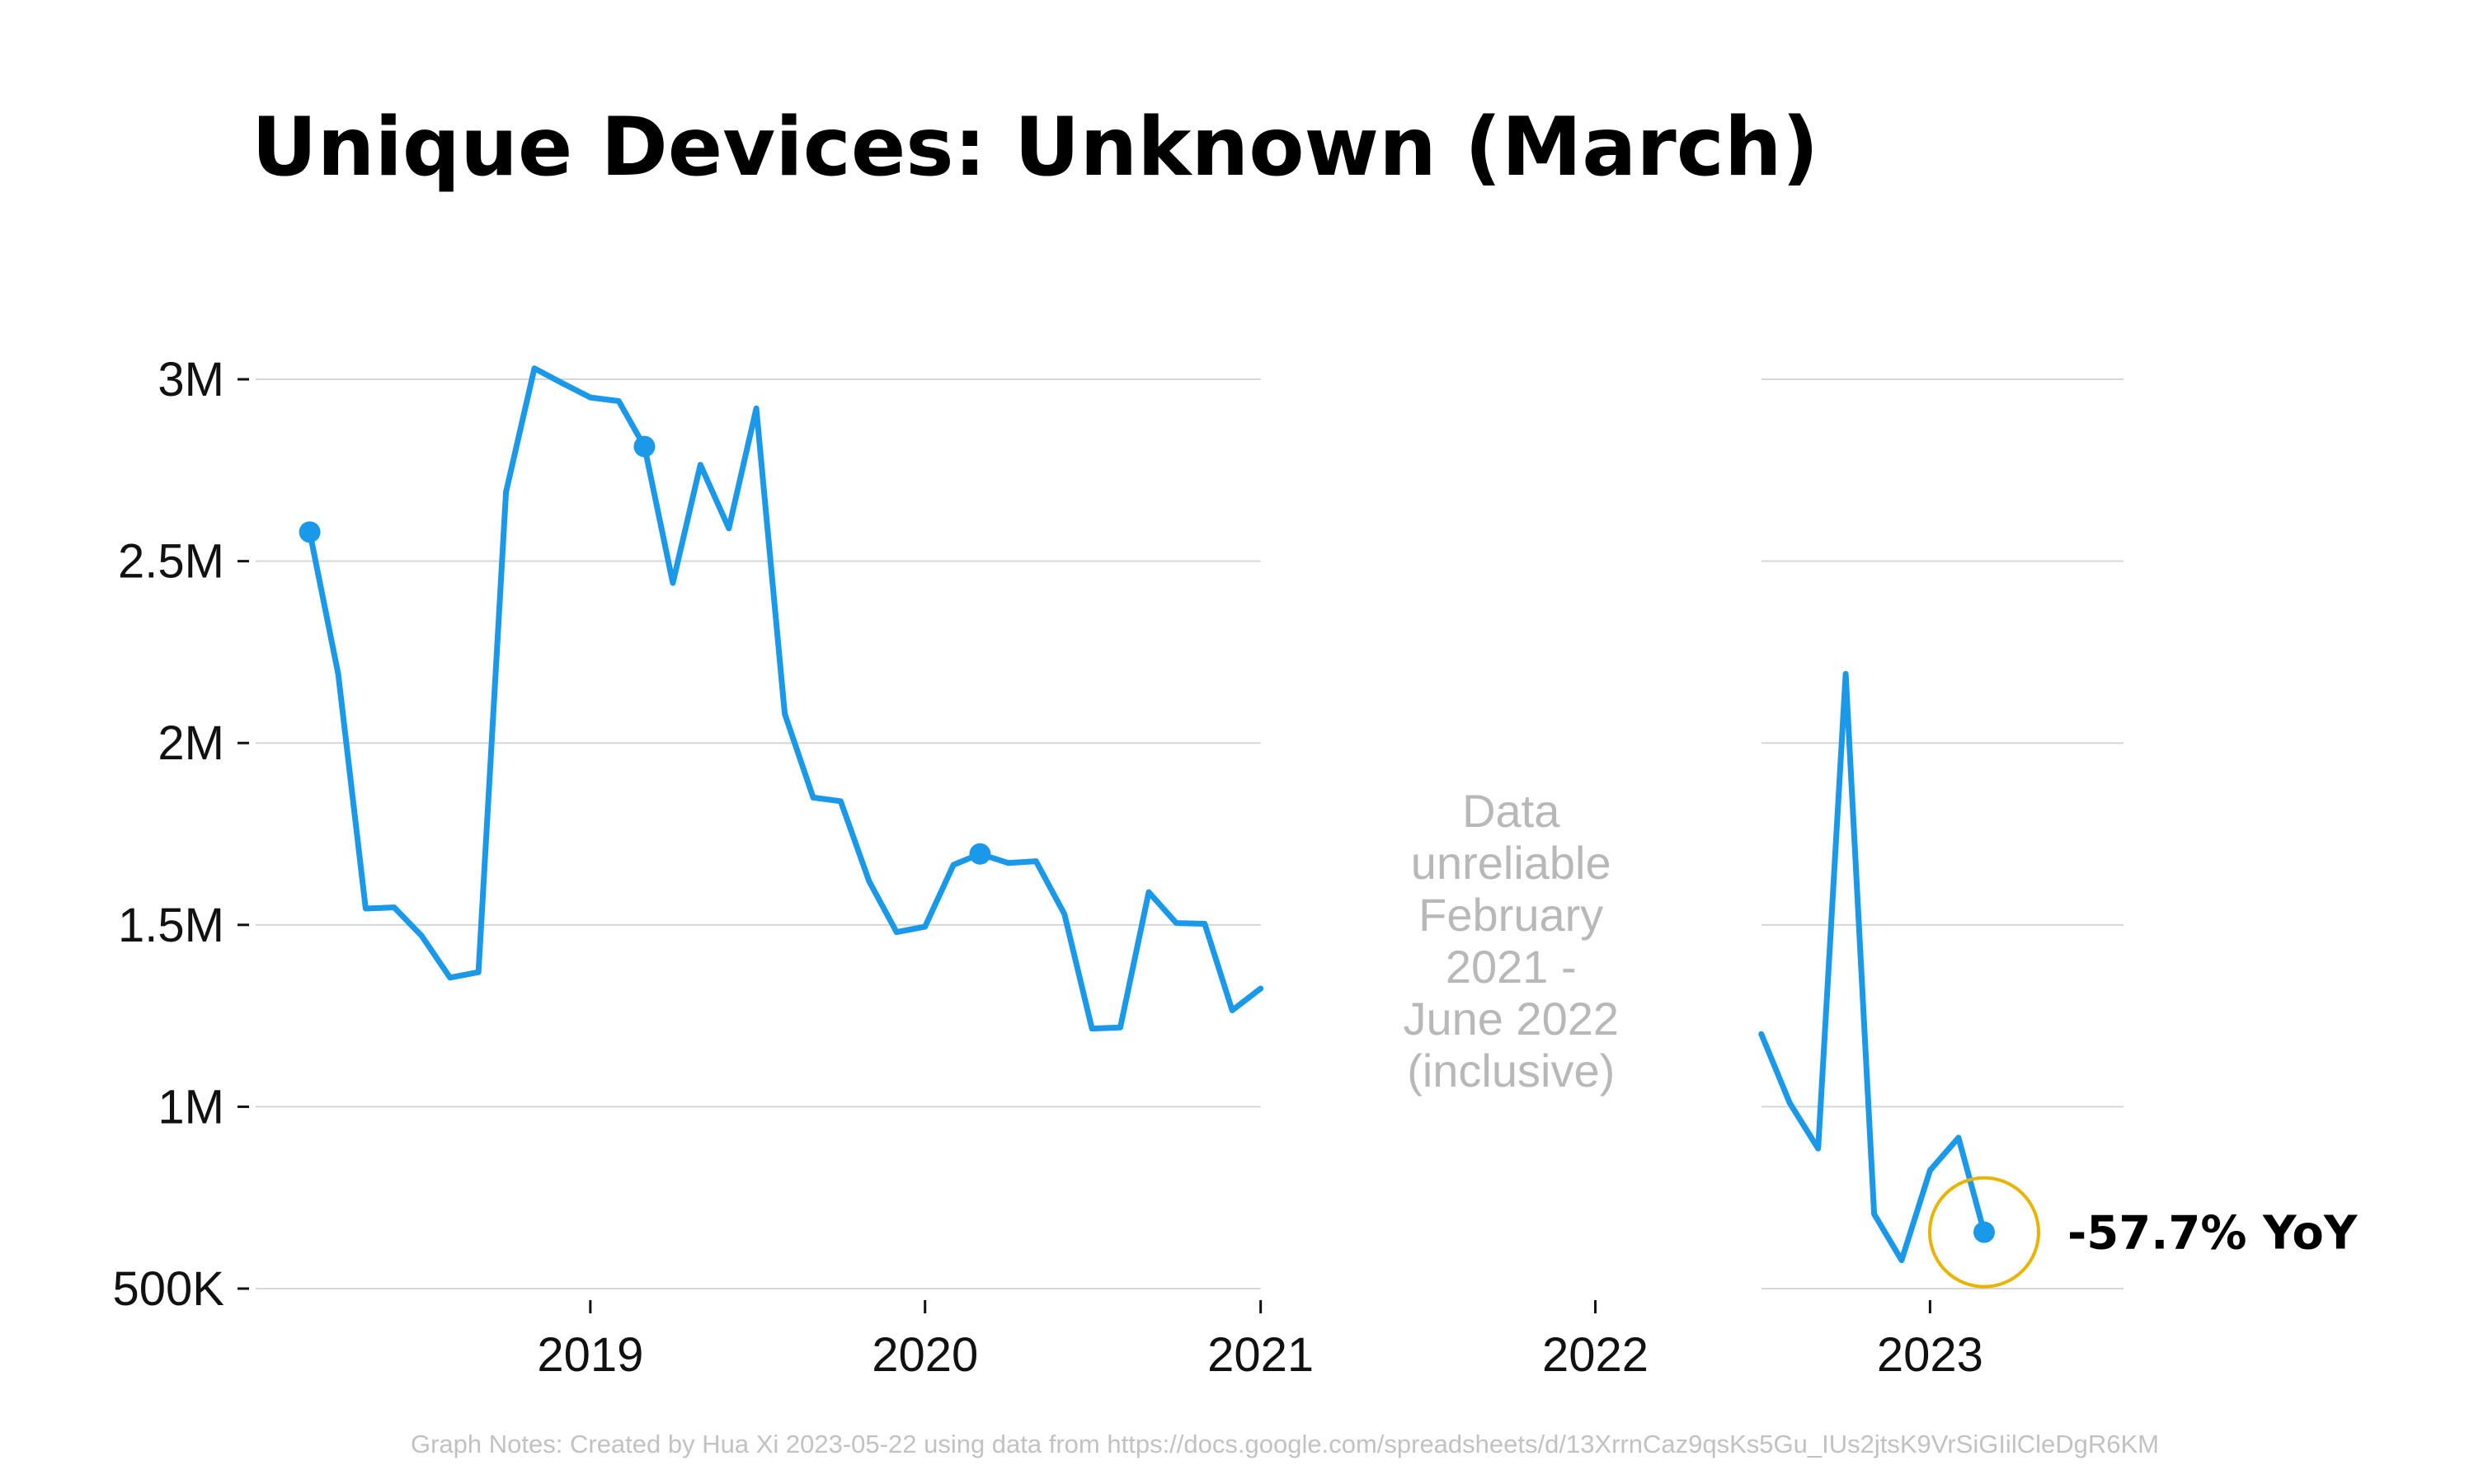  I want to click on gap-note-line: February, so click(1510, 915).